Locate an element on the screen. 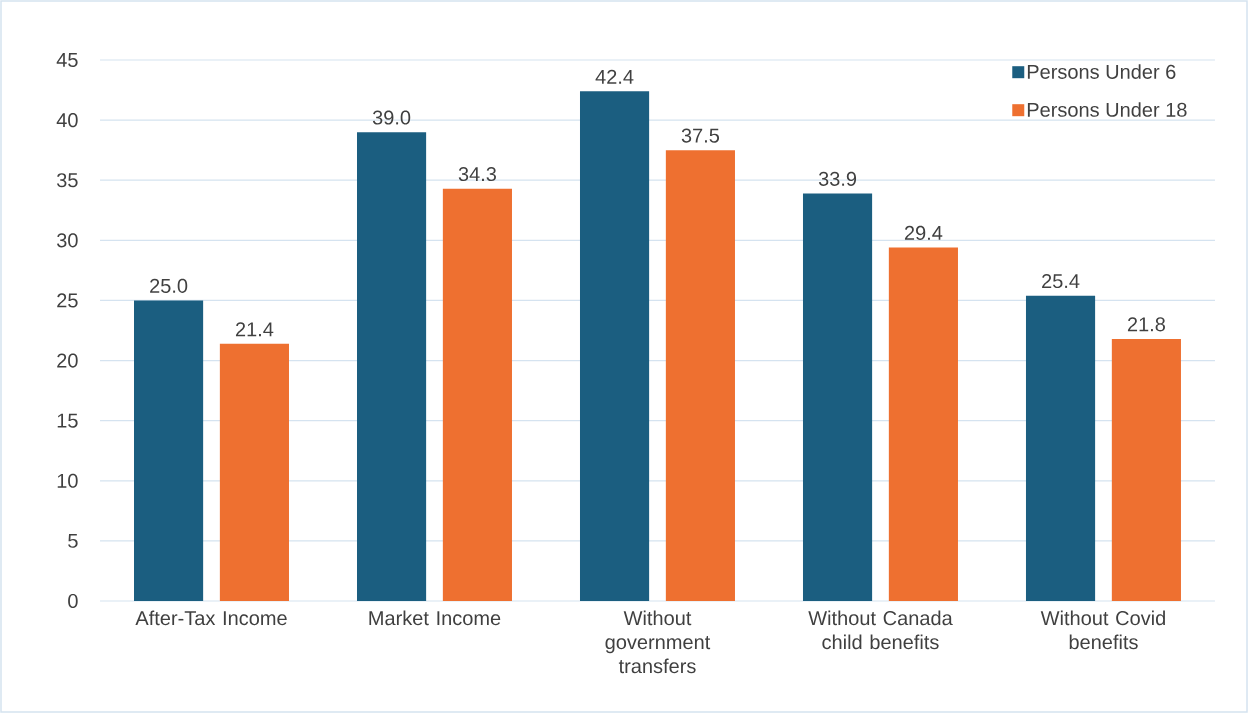 The image size is (1248, 713). x-tick-label: Market Income is located at coordinates (435, 618).